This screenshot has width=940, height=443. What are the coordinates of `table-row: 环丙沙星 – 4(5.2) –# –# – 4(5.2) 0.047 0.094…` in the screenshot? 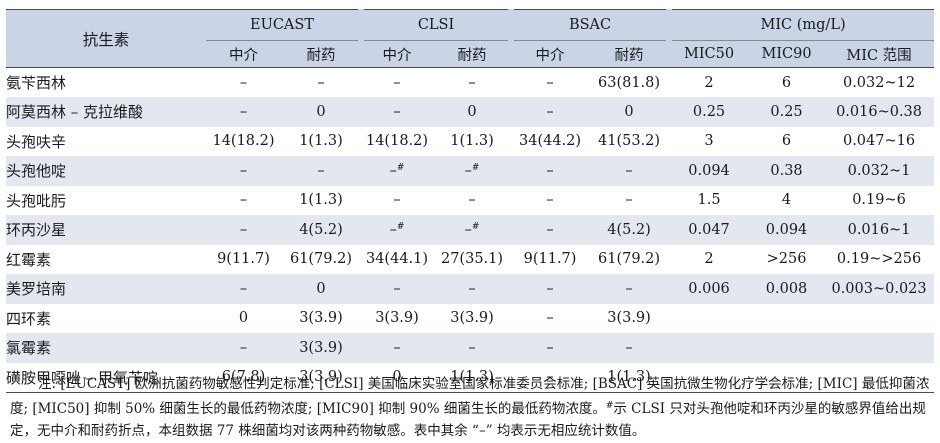 It's located at (470, 230).